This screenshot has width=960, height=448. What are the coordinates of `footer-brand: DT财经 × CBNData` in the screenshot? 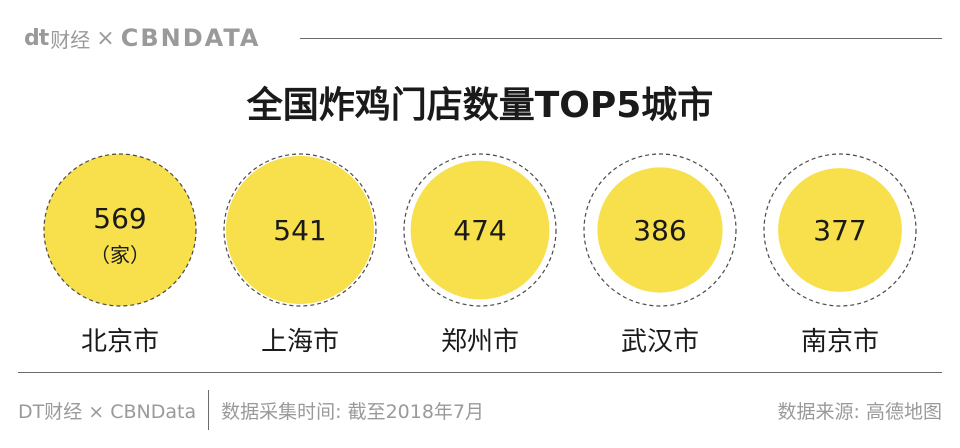 It's located at (107, 411).